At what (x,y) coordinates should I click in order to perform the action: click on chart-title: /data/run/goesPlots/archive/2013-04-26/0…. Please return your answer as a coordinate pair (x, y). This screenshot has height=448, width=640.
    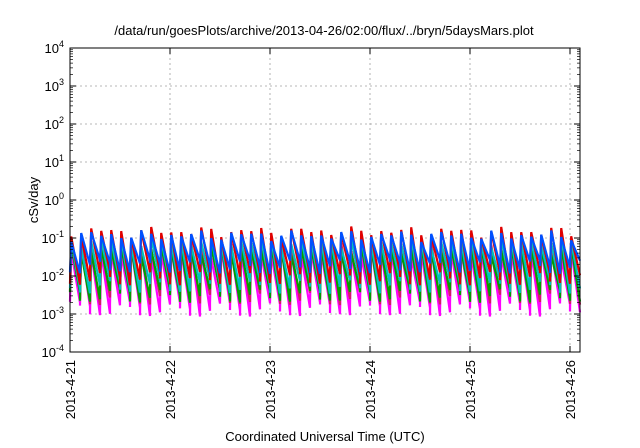
    Looking at the image, I should click on (324, 30).